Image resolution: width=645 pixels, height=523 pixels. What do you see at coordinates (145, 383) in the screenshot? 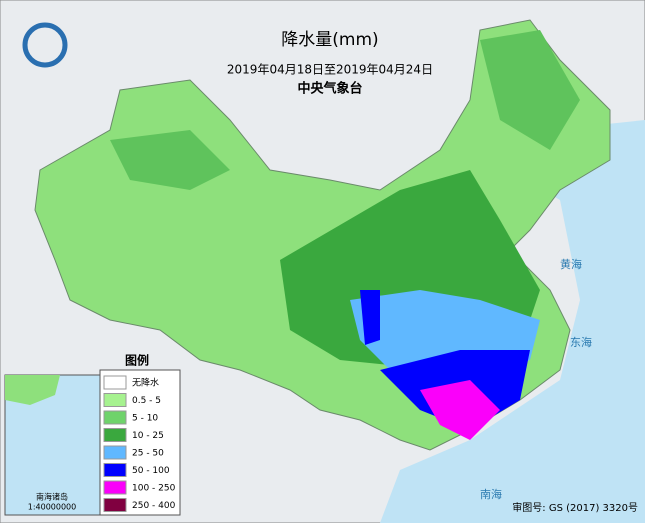
I see `legend-label: 无降水` at bounding box center [145, 383].